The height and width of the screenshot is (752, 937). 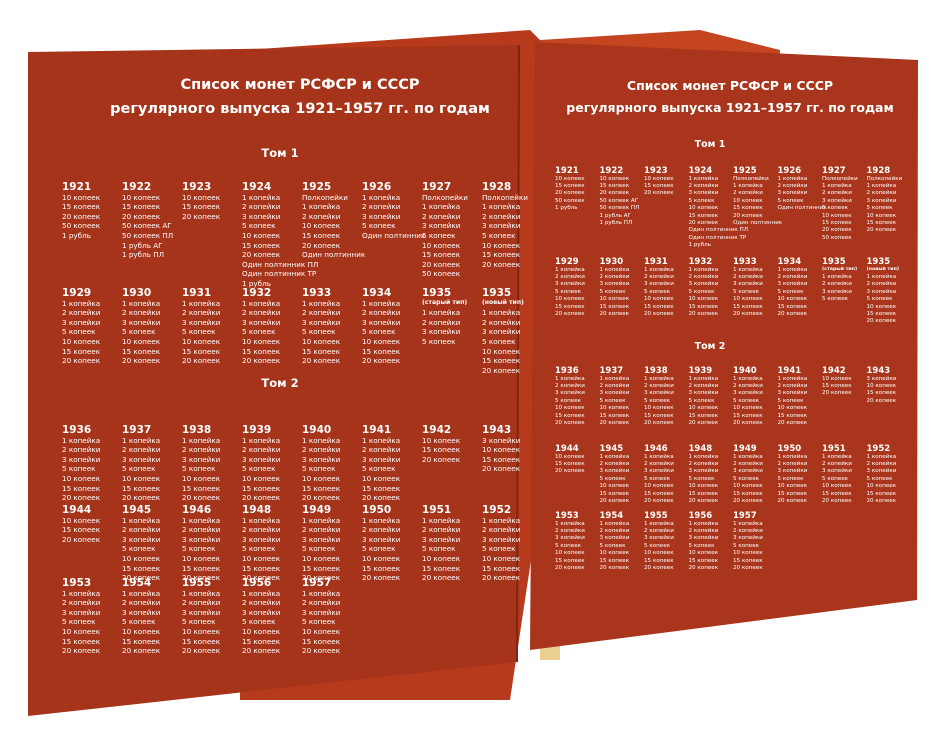 I want to click on year: 1922, so click(x=137, y=187).